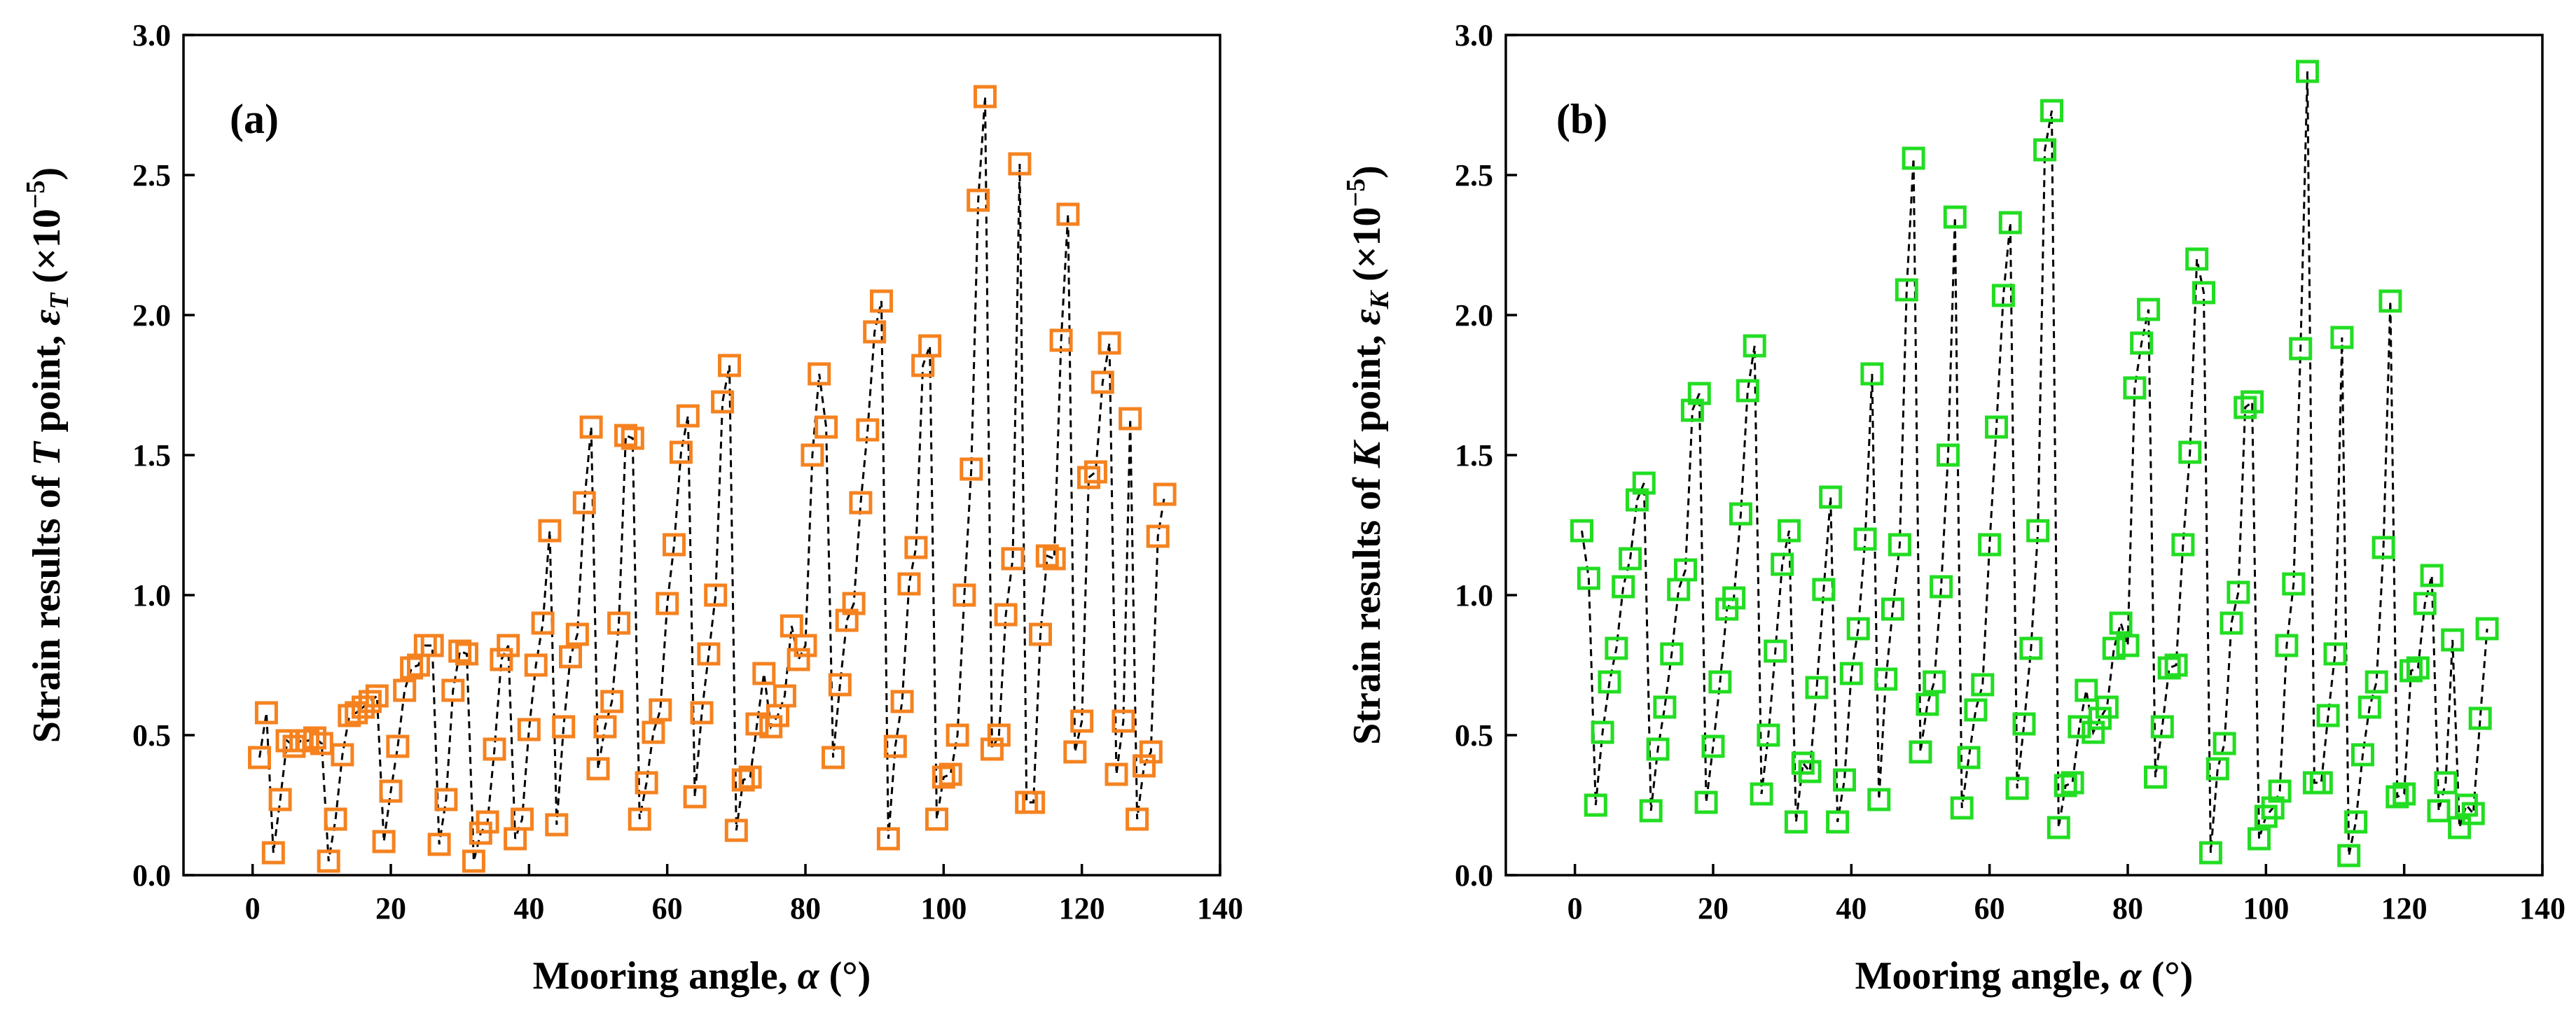  Describe the element at coordinates (1713, 909) in the screenshot. I see `x-tick-label: 20` at that location.